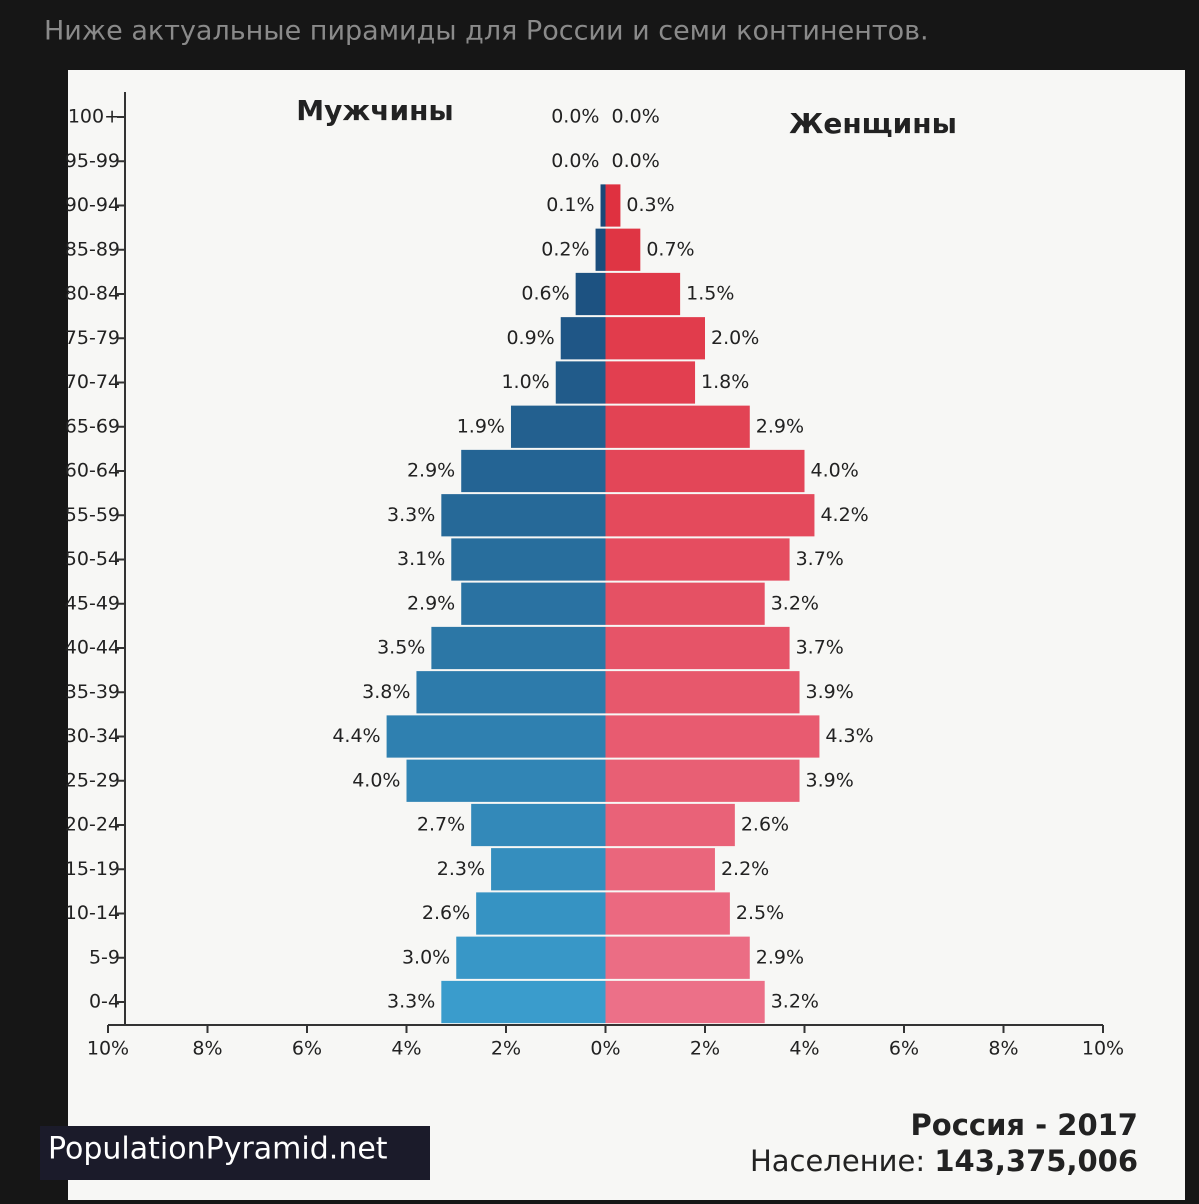  Describe the element at coordinates (307, 1049) in the screenshot. I see `x-tick-label: 6%` at that location.